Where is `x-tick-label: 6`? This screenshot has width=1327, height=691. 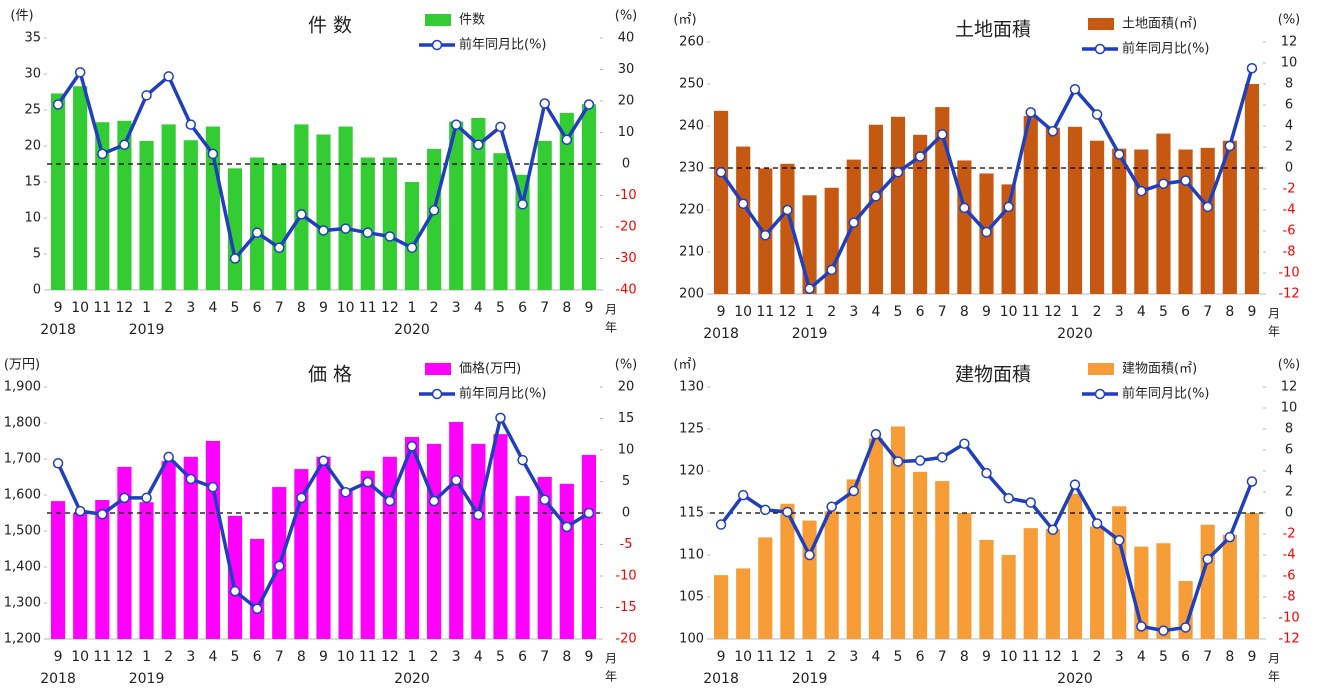
x-tick-label: 6 is located at coordinates (257, 308).